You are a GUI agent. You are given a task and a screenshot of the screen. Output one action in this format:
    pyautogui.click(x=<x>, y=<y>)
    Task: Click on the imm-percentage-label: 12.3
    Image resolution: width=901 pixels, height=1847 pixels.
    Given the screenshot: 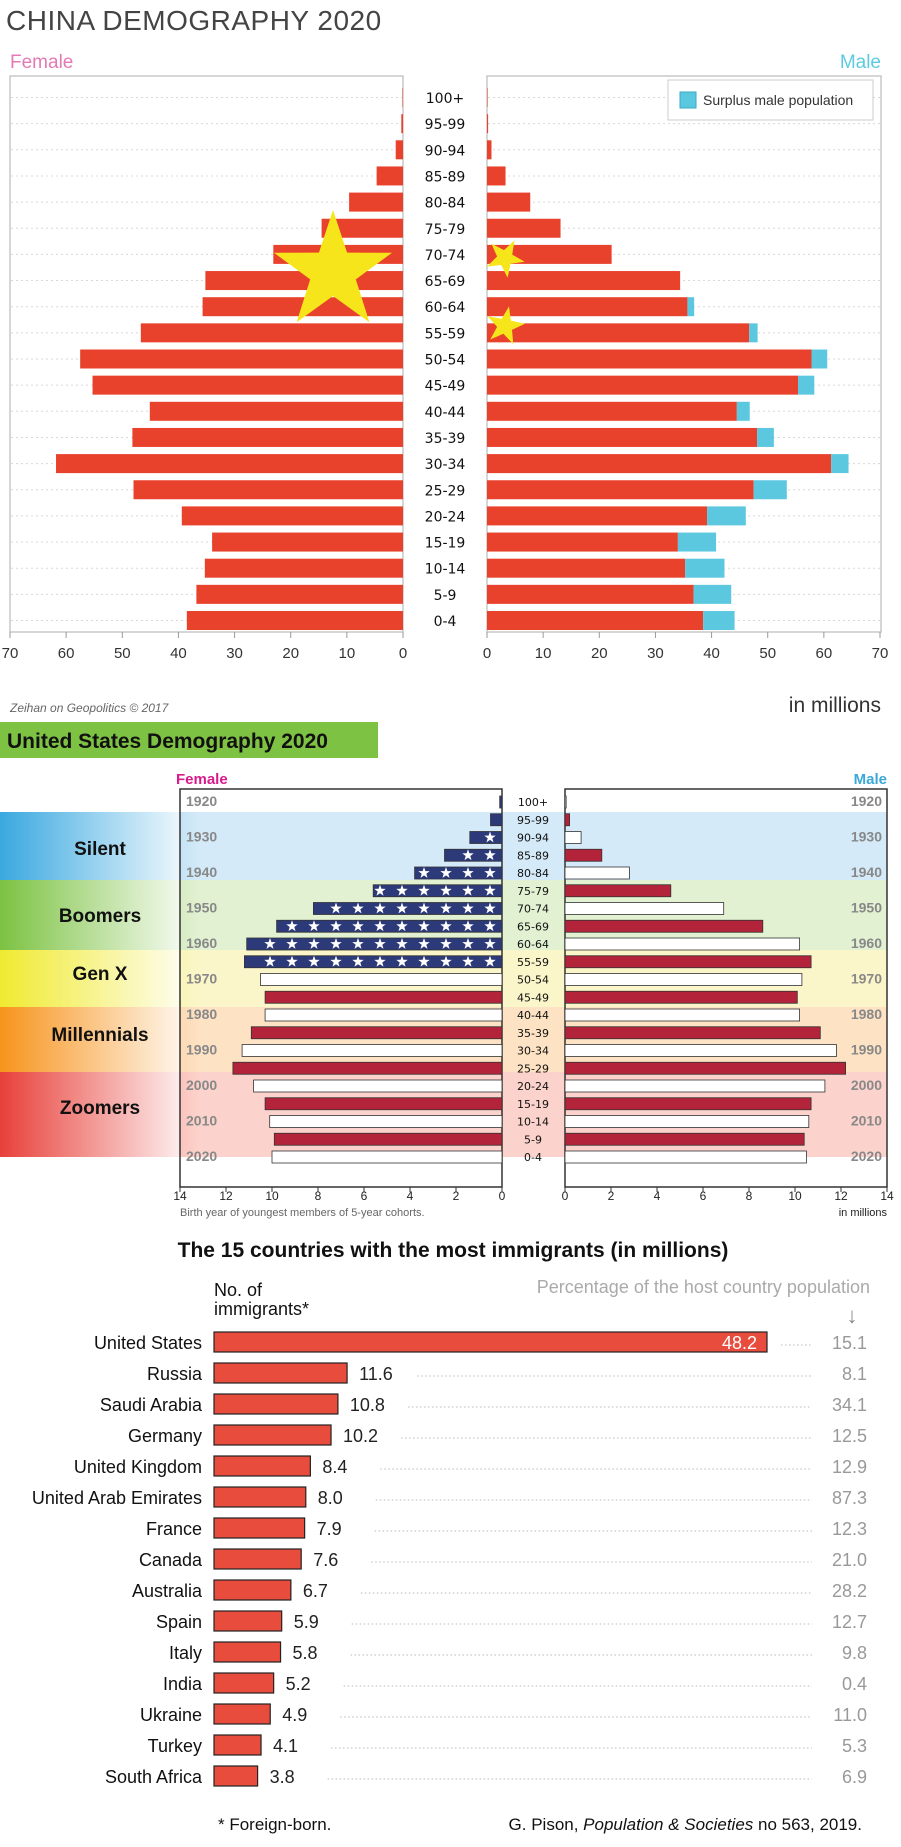 What is the action you would take?
    pyautogui.click(x=849, y=1529)
    